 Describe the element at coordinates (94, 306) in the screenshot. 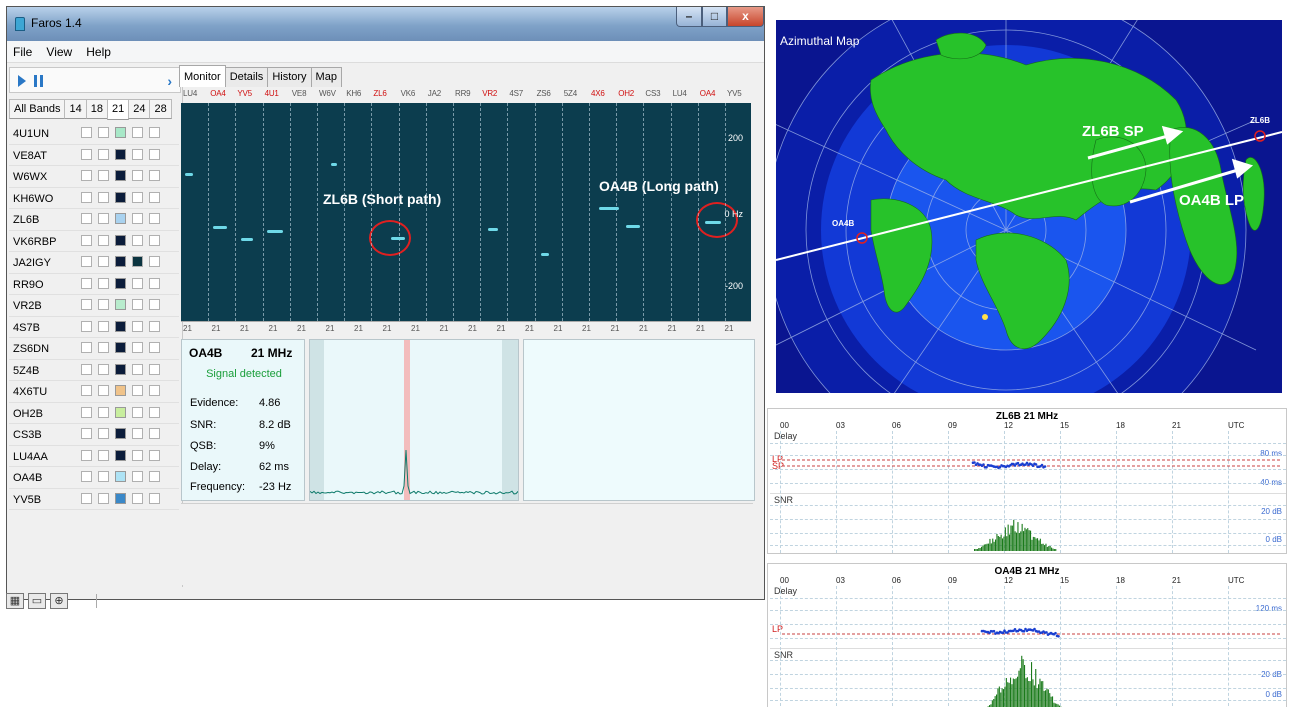

I see `beacon-row: VR2B` at that location.